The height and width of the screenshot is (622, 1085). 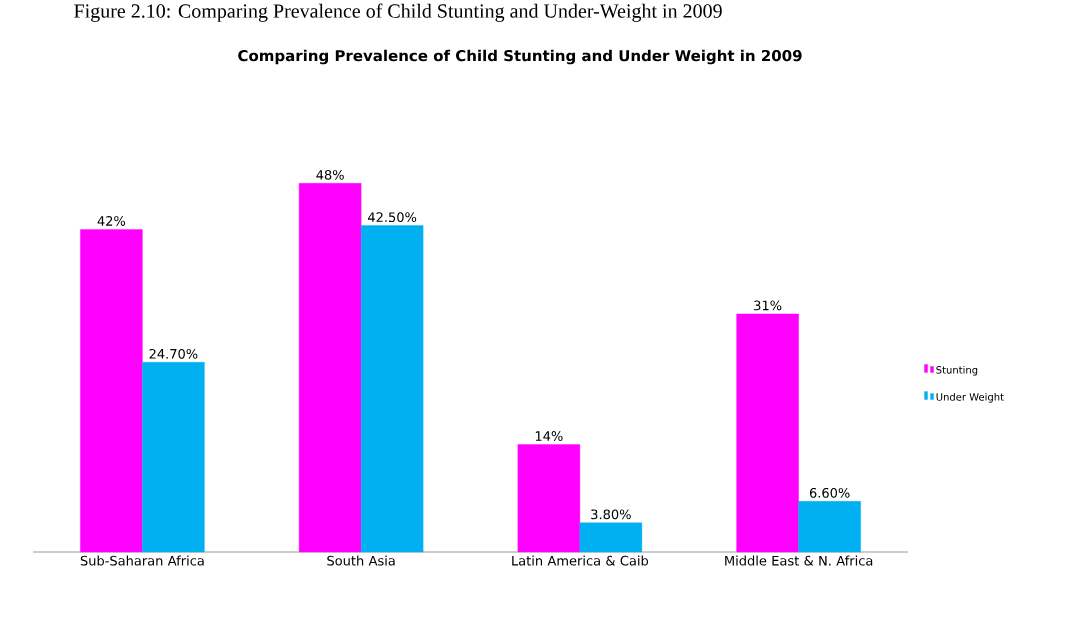 I want to click on caption: Figure 2.10: Comparing Prevalence of Child Stunting and Under-Weight in 2009, so click(x=398, y=12).